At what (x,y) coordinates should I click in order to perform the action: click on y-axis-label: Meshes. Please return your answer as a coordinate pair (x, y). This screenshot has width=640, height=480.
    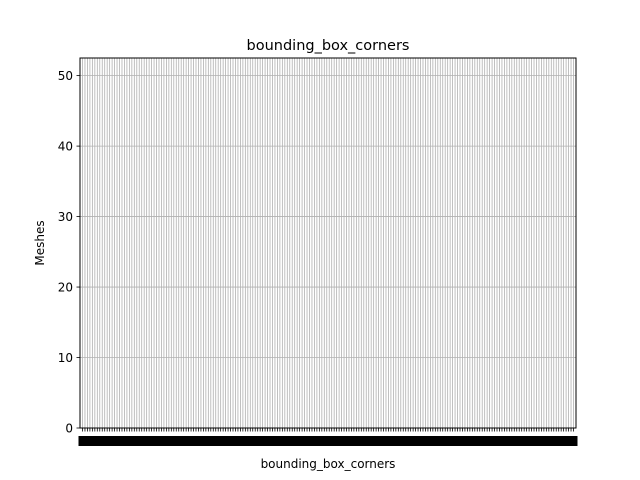
    Looking at the image, I should click on (40, 242).